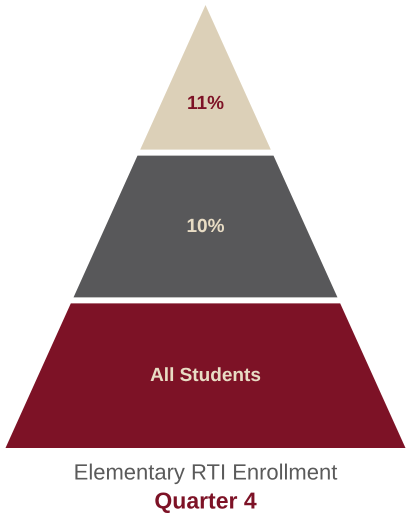  What do you see at coordinates (205, 103) in the screenshot?
I see `data-label: 11%` at bounding box center [205, 103].